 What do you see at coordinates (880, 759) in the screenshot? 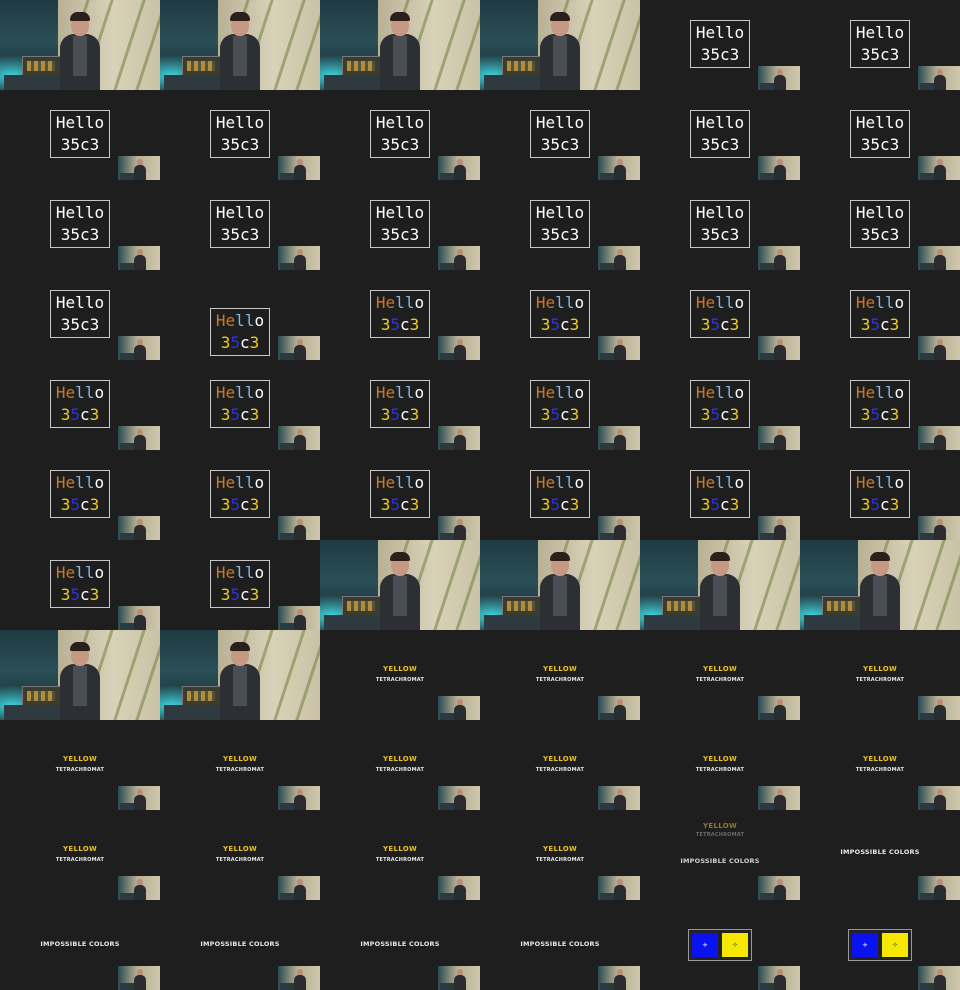
I see `yellow-title: YELLOW` at bounding box center [880, 759].